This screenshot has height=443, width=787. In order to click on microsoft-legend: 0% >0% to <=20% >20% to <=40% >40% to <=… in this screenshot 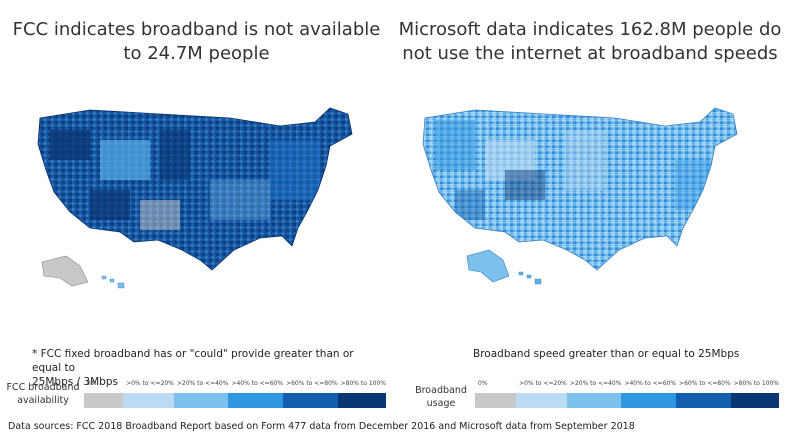, I will do `click(627, 393)`.